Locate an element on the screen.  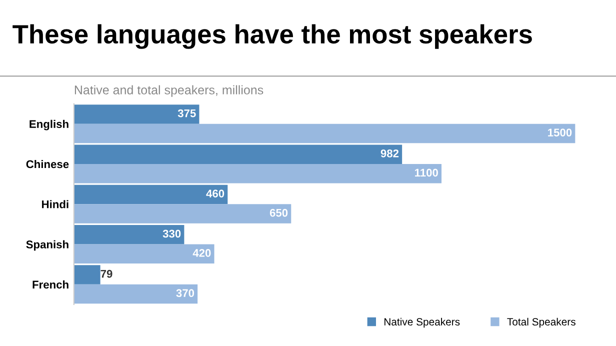
chart-subtitle: Native and total speakers, millions is located at coordinates (169, 91).